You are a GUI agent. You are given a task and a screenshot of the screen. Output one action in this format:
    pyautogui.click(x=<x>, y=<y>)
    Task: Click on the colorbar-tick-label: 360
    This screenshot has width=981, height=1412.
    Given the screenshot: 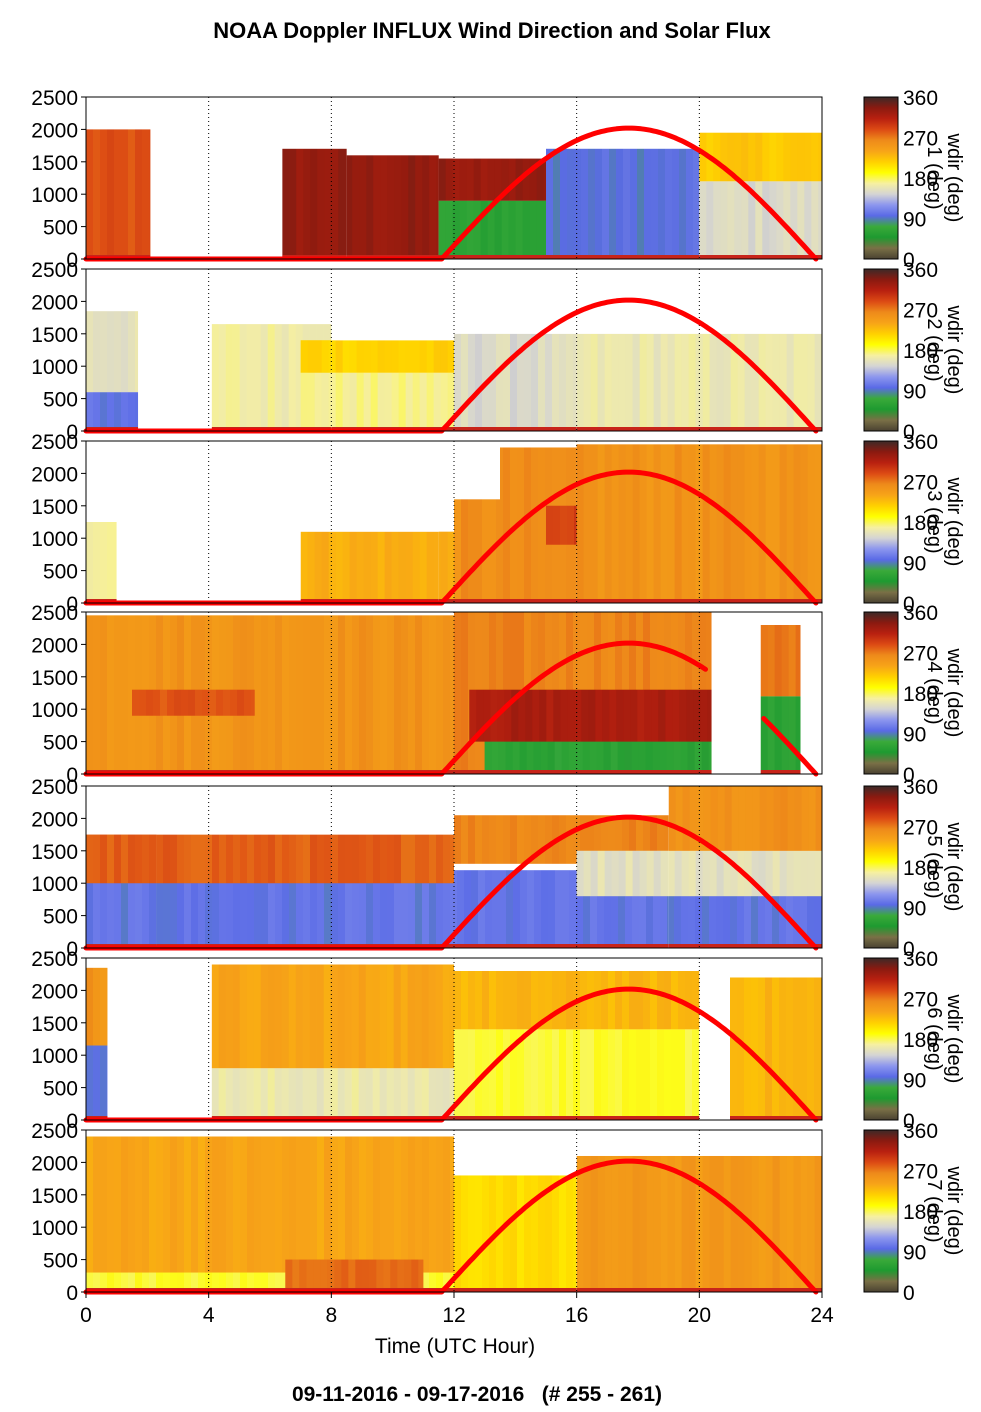 What is the action you would take?
    pyautogui.click(x=920, y=613)
    